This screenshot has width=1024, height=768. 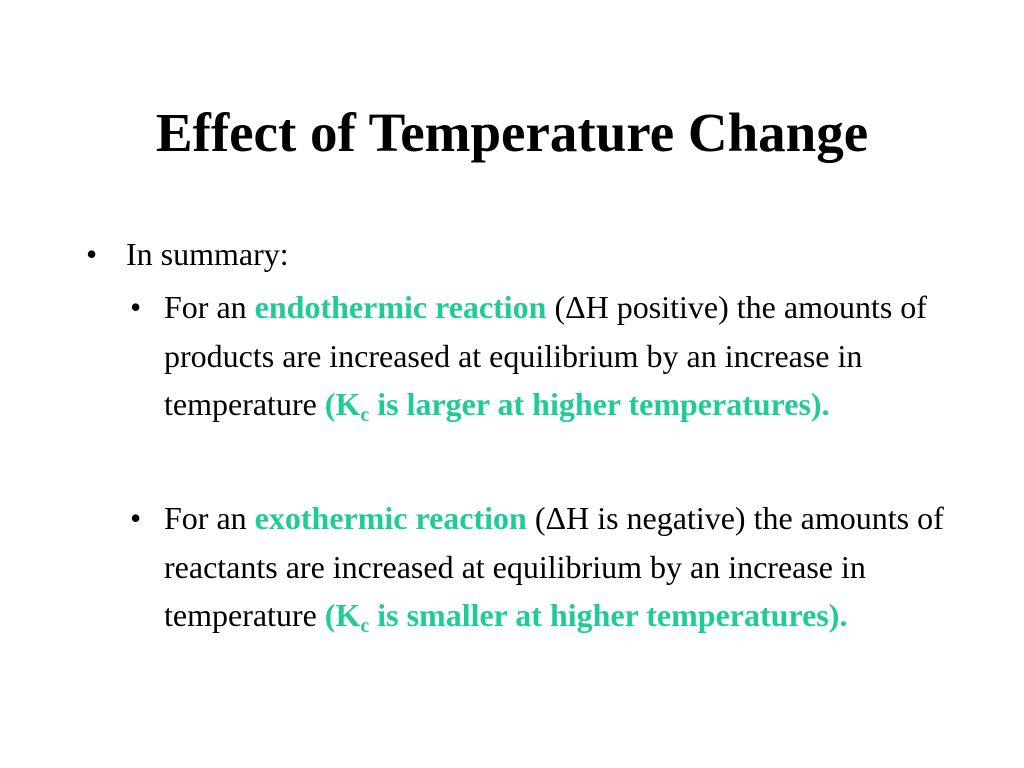 I want to click on slide-title: Effect of Temperature Change, so click(x=512, y=132).